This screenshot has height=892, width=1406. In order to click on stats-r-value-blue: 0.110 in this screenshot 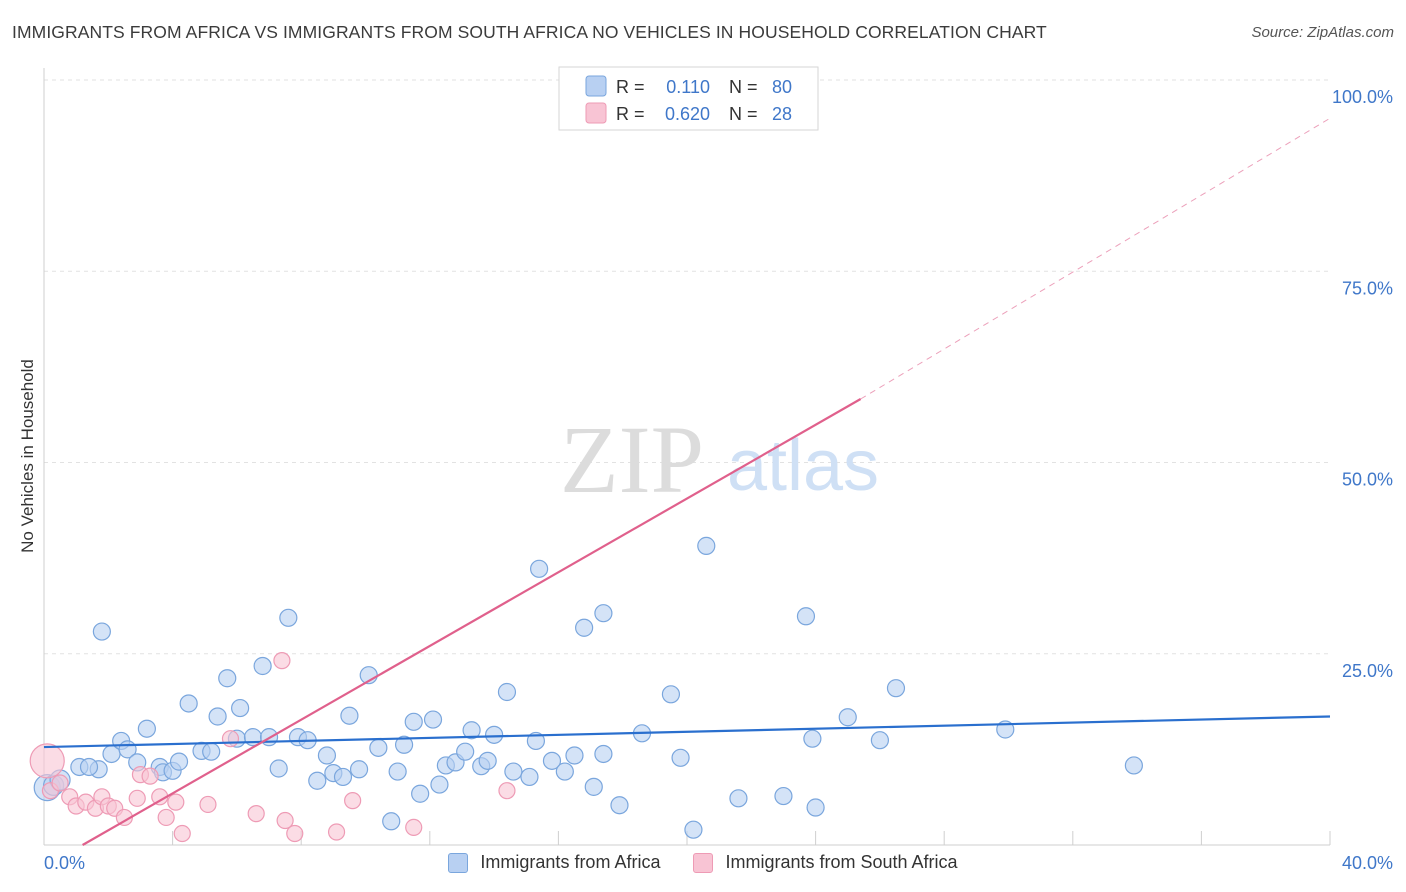, I will do `click(688, 87)`.